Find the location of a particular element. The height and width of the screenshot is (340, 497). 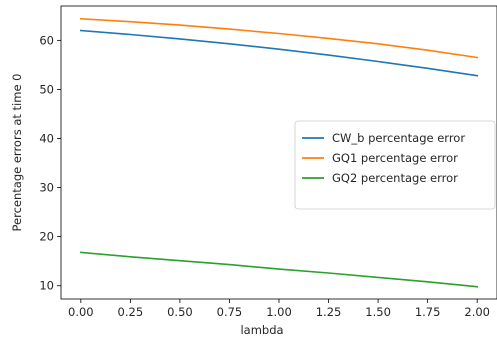

y-tick-label: 40 is located at coordinates (46, 139).